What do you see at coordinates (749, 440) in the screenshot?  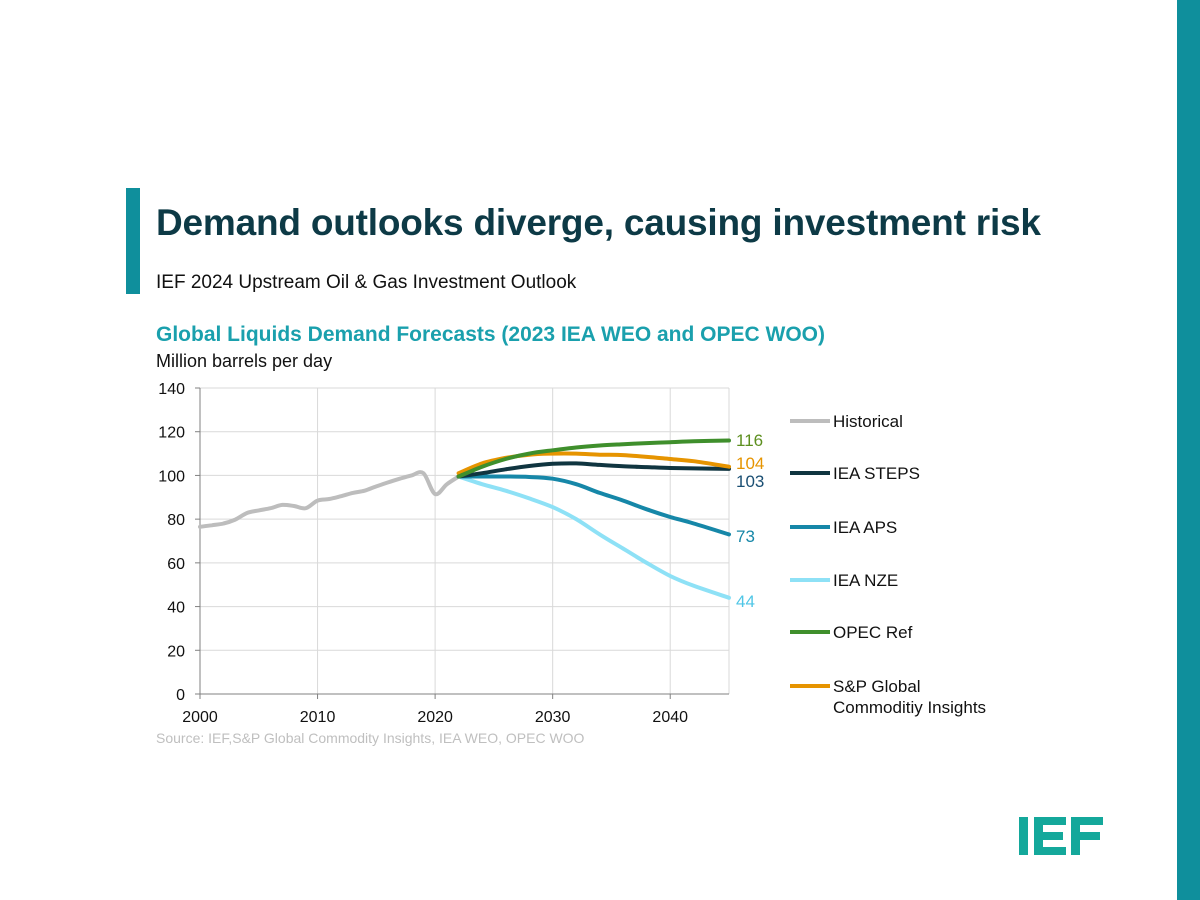 I see `end-label-opec-ref: 116` at bounding box center [749, 440].